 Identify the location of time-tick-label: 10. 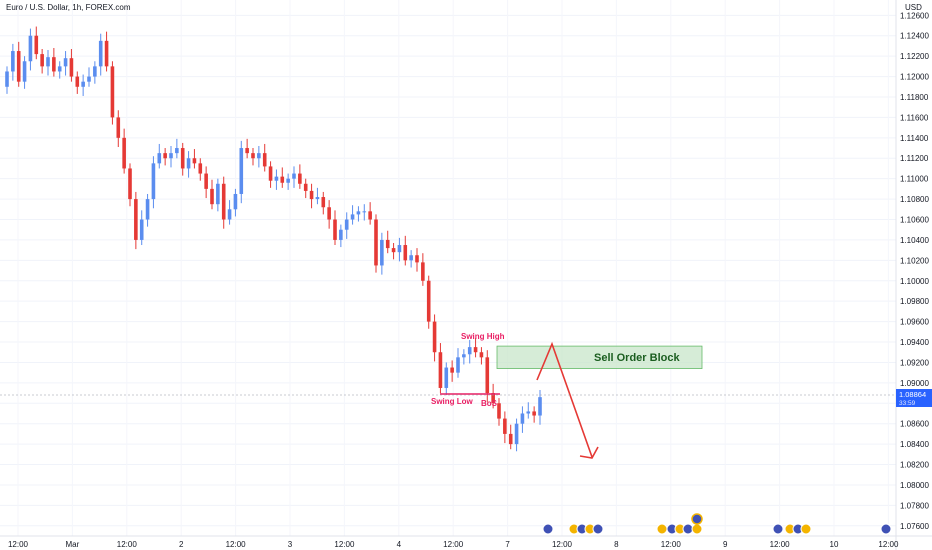
(834, 544).